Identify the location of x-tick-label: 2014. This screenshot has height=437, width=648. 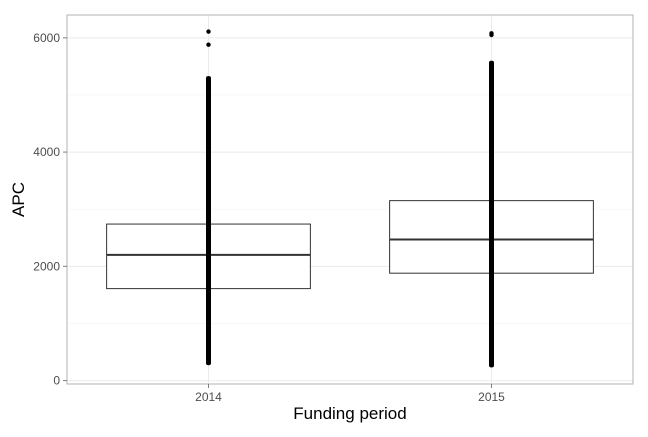
(208, 397).